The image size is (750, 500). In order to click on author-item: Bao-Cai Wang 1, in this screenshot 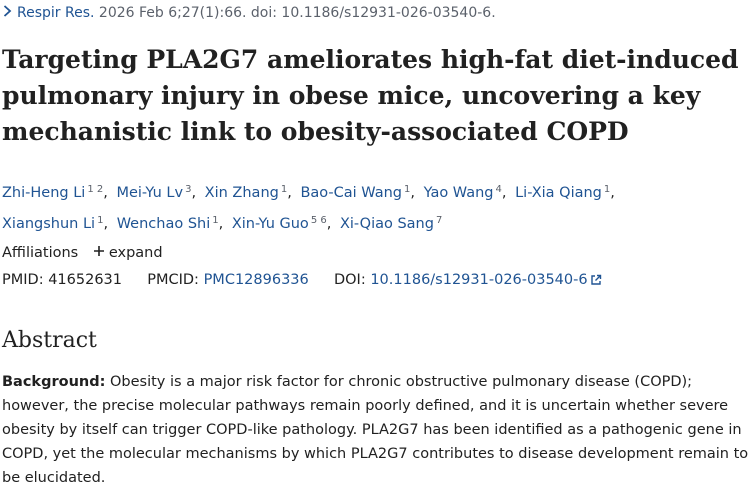, I will do `click(357, 192)`.